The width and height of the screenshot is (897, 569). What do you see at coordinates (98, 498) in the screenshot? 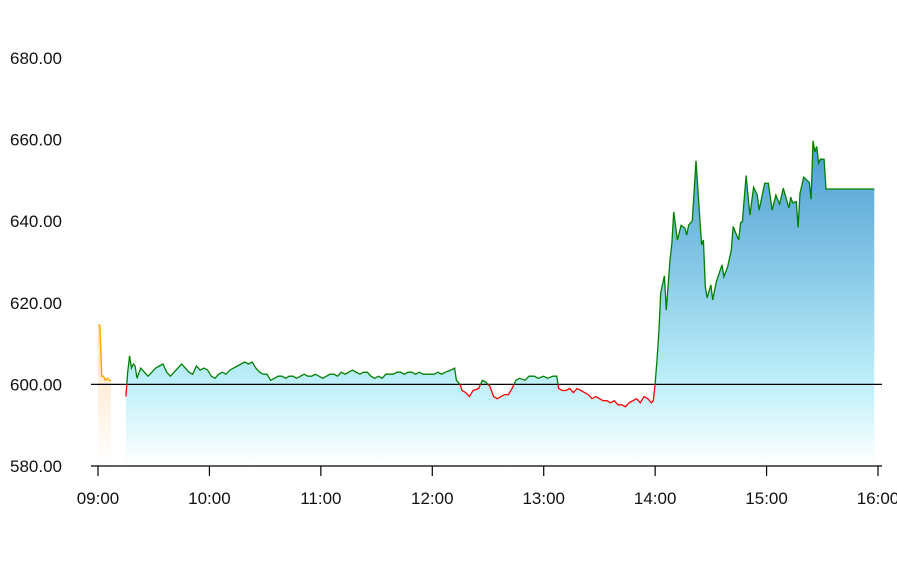
I see `x-tick-label: 09:00` at bounding box center [98, 498].